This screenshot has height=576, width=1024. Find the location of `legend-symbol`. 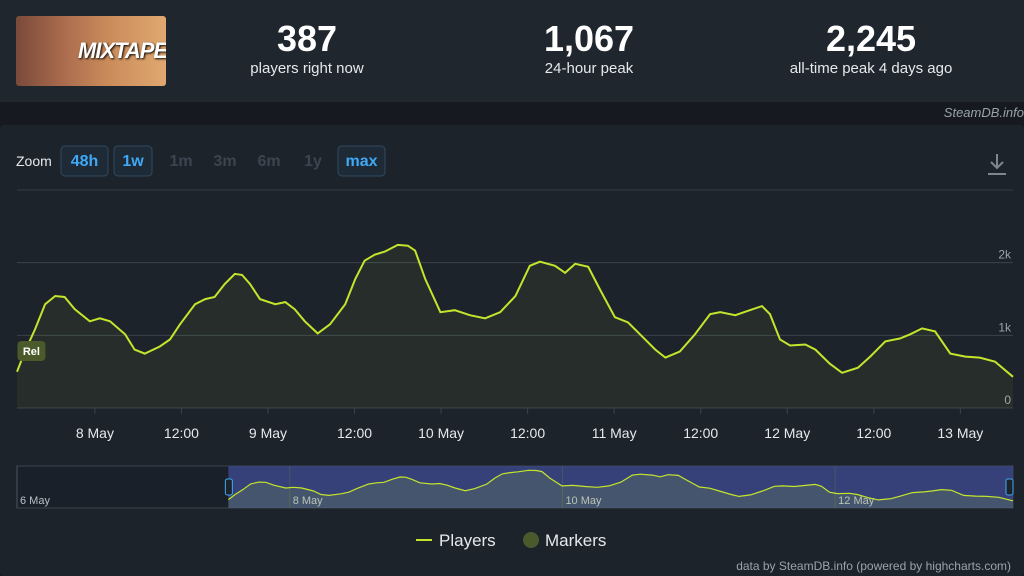

legend-symbol is located at coordinates (531, 540).